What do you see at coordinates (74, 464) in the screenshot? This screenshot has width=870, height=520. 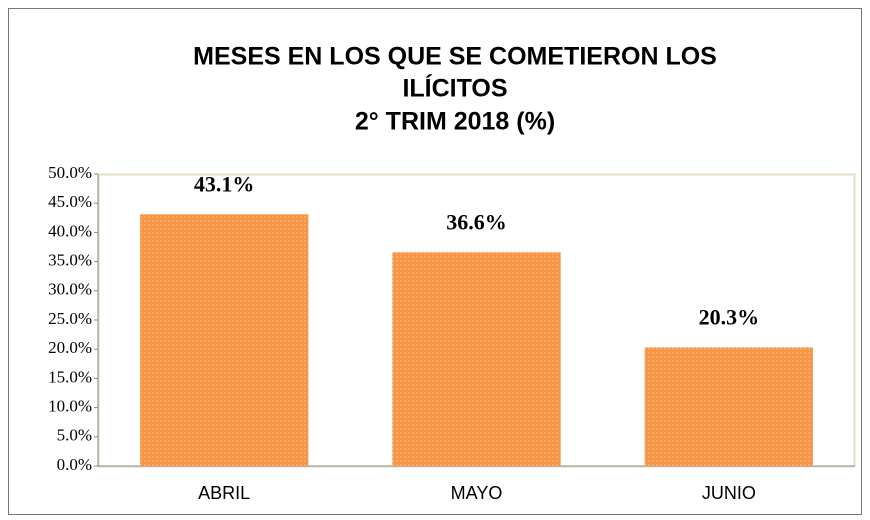 I see `y-tick-label: 0.0%` at bounding box center [74, 464].